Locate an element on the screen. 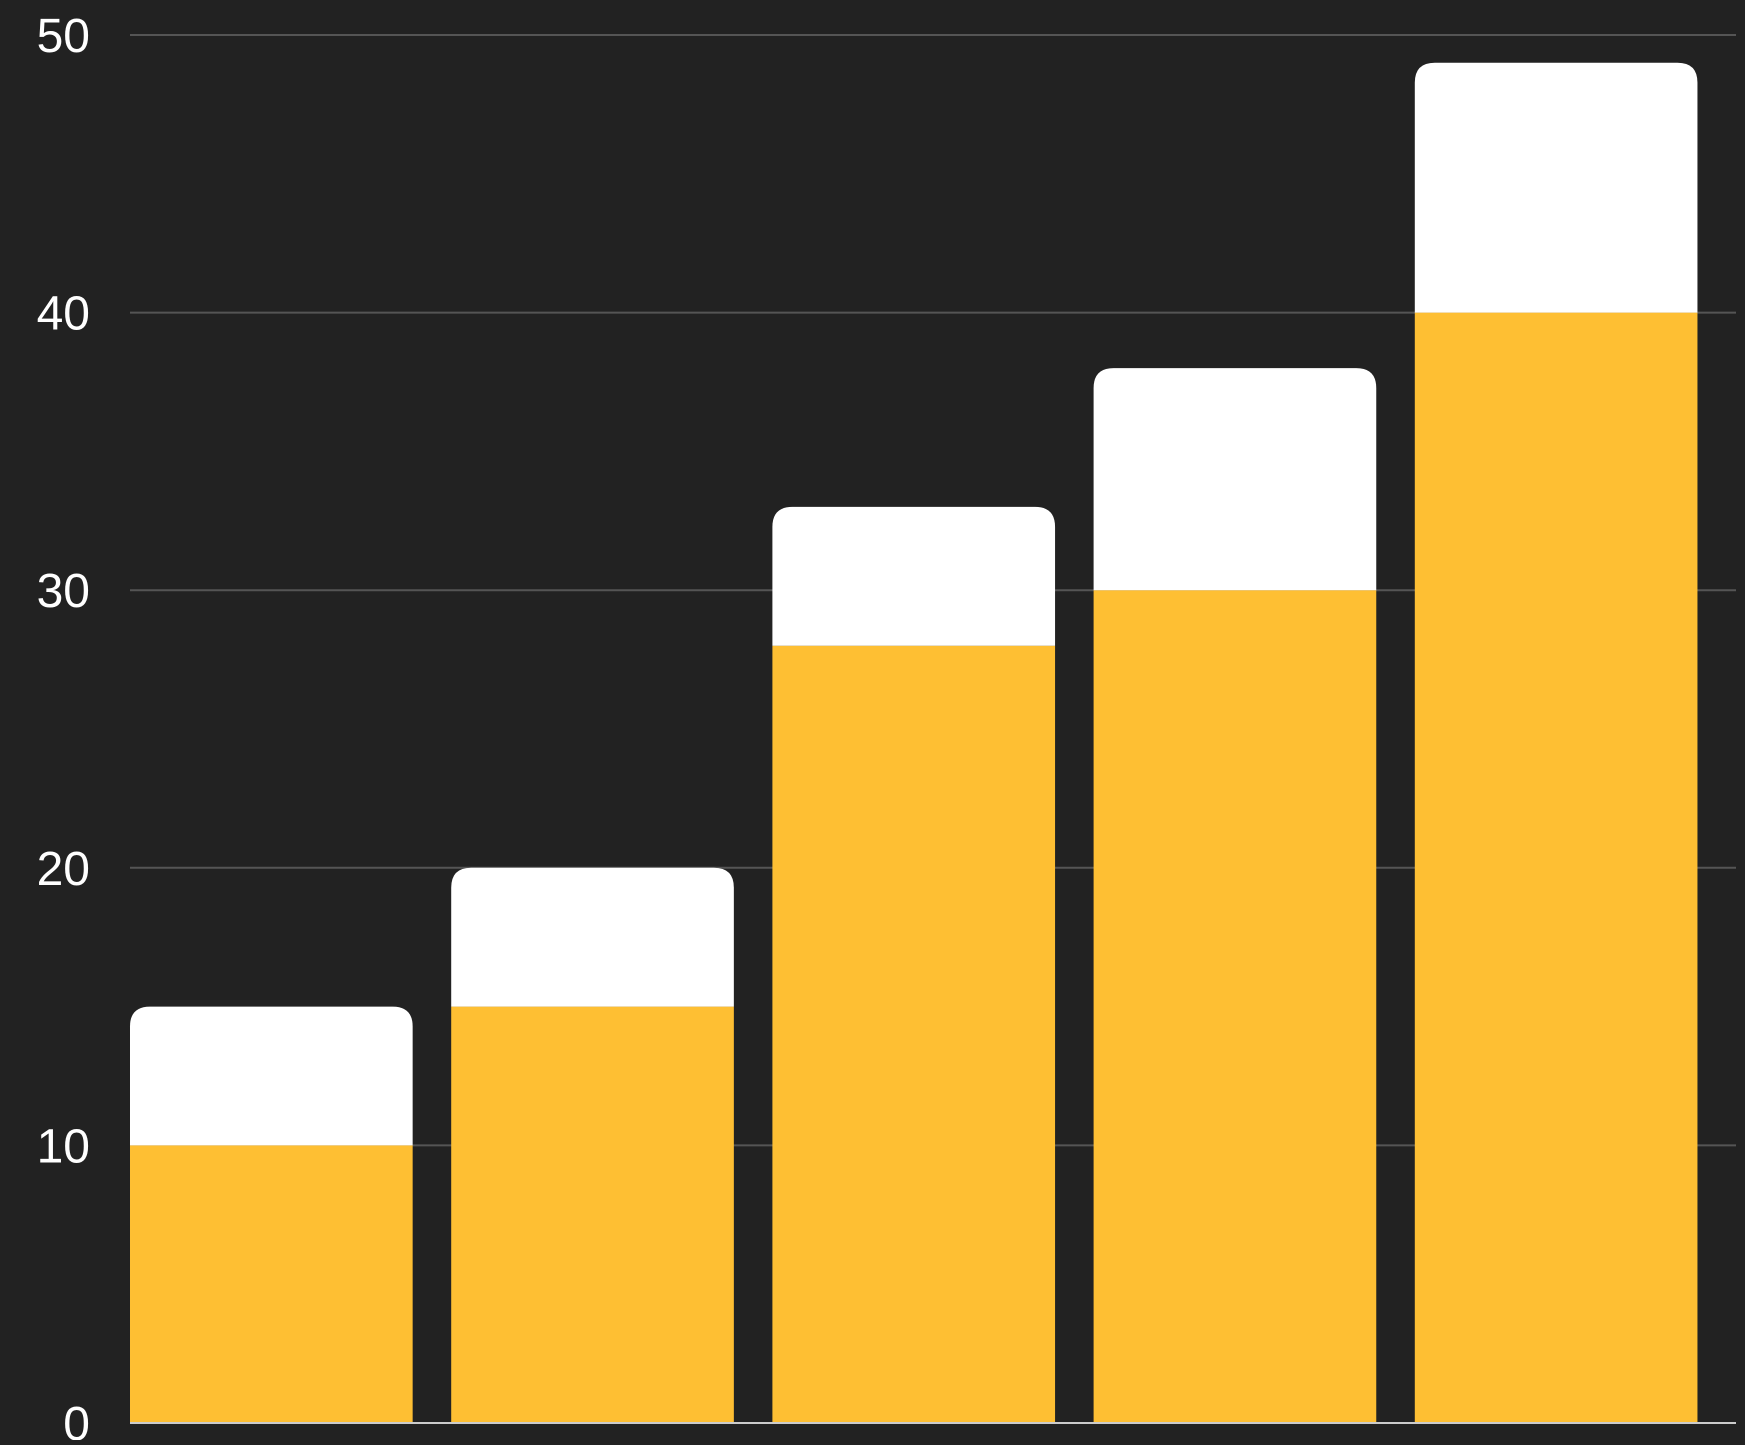 Image resolution: width=1745 pixels, height=1445 pixels. y-tick-label: 20 is located at coordinates (63, 869).